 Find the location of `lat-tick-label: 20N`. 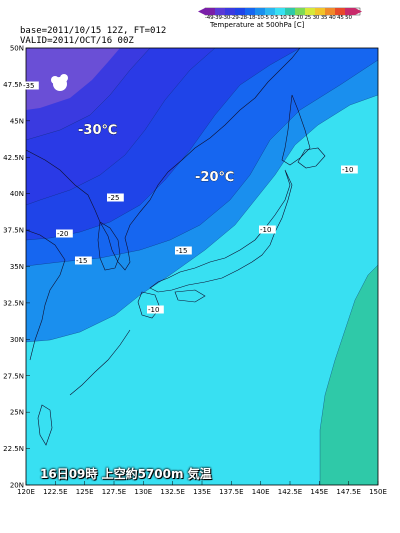

lat-tick-label: 20N is located at coordinates (17, 486).